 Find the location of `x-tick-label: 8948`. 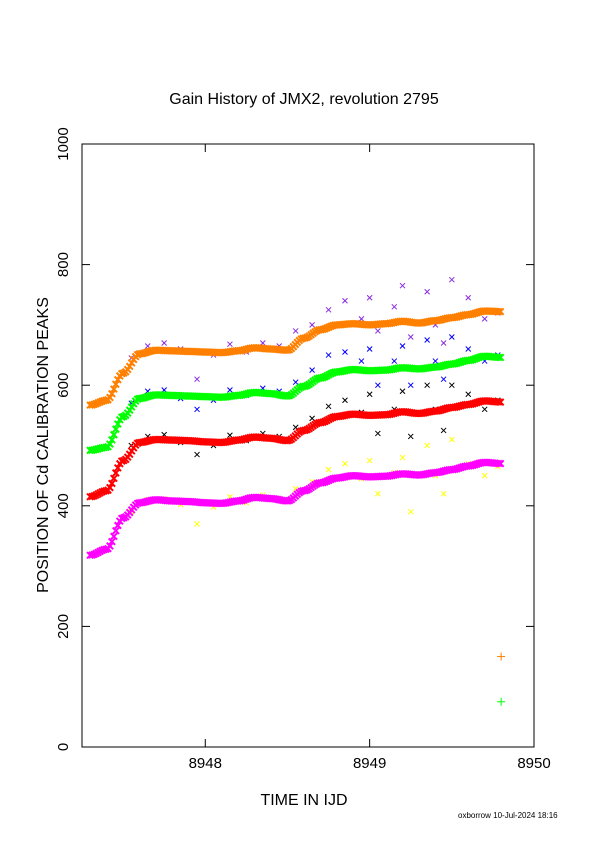

x-tick-label: 8948 is located at coordinates (205, 763).